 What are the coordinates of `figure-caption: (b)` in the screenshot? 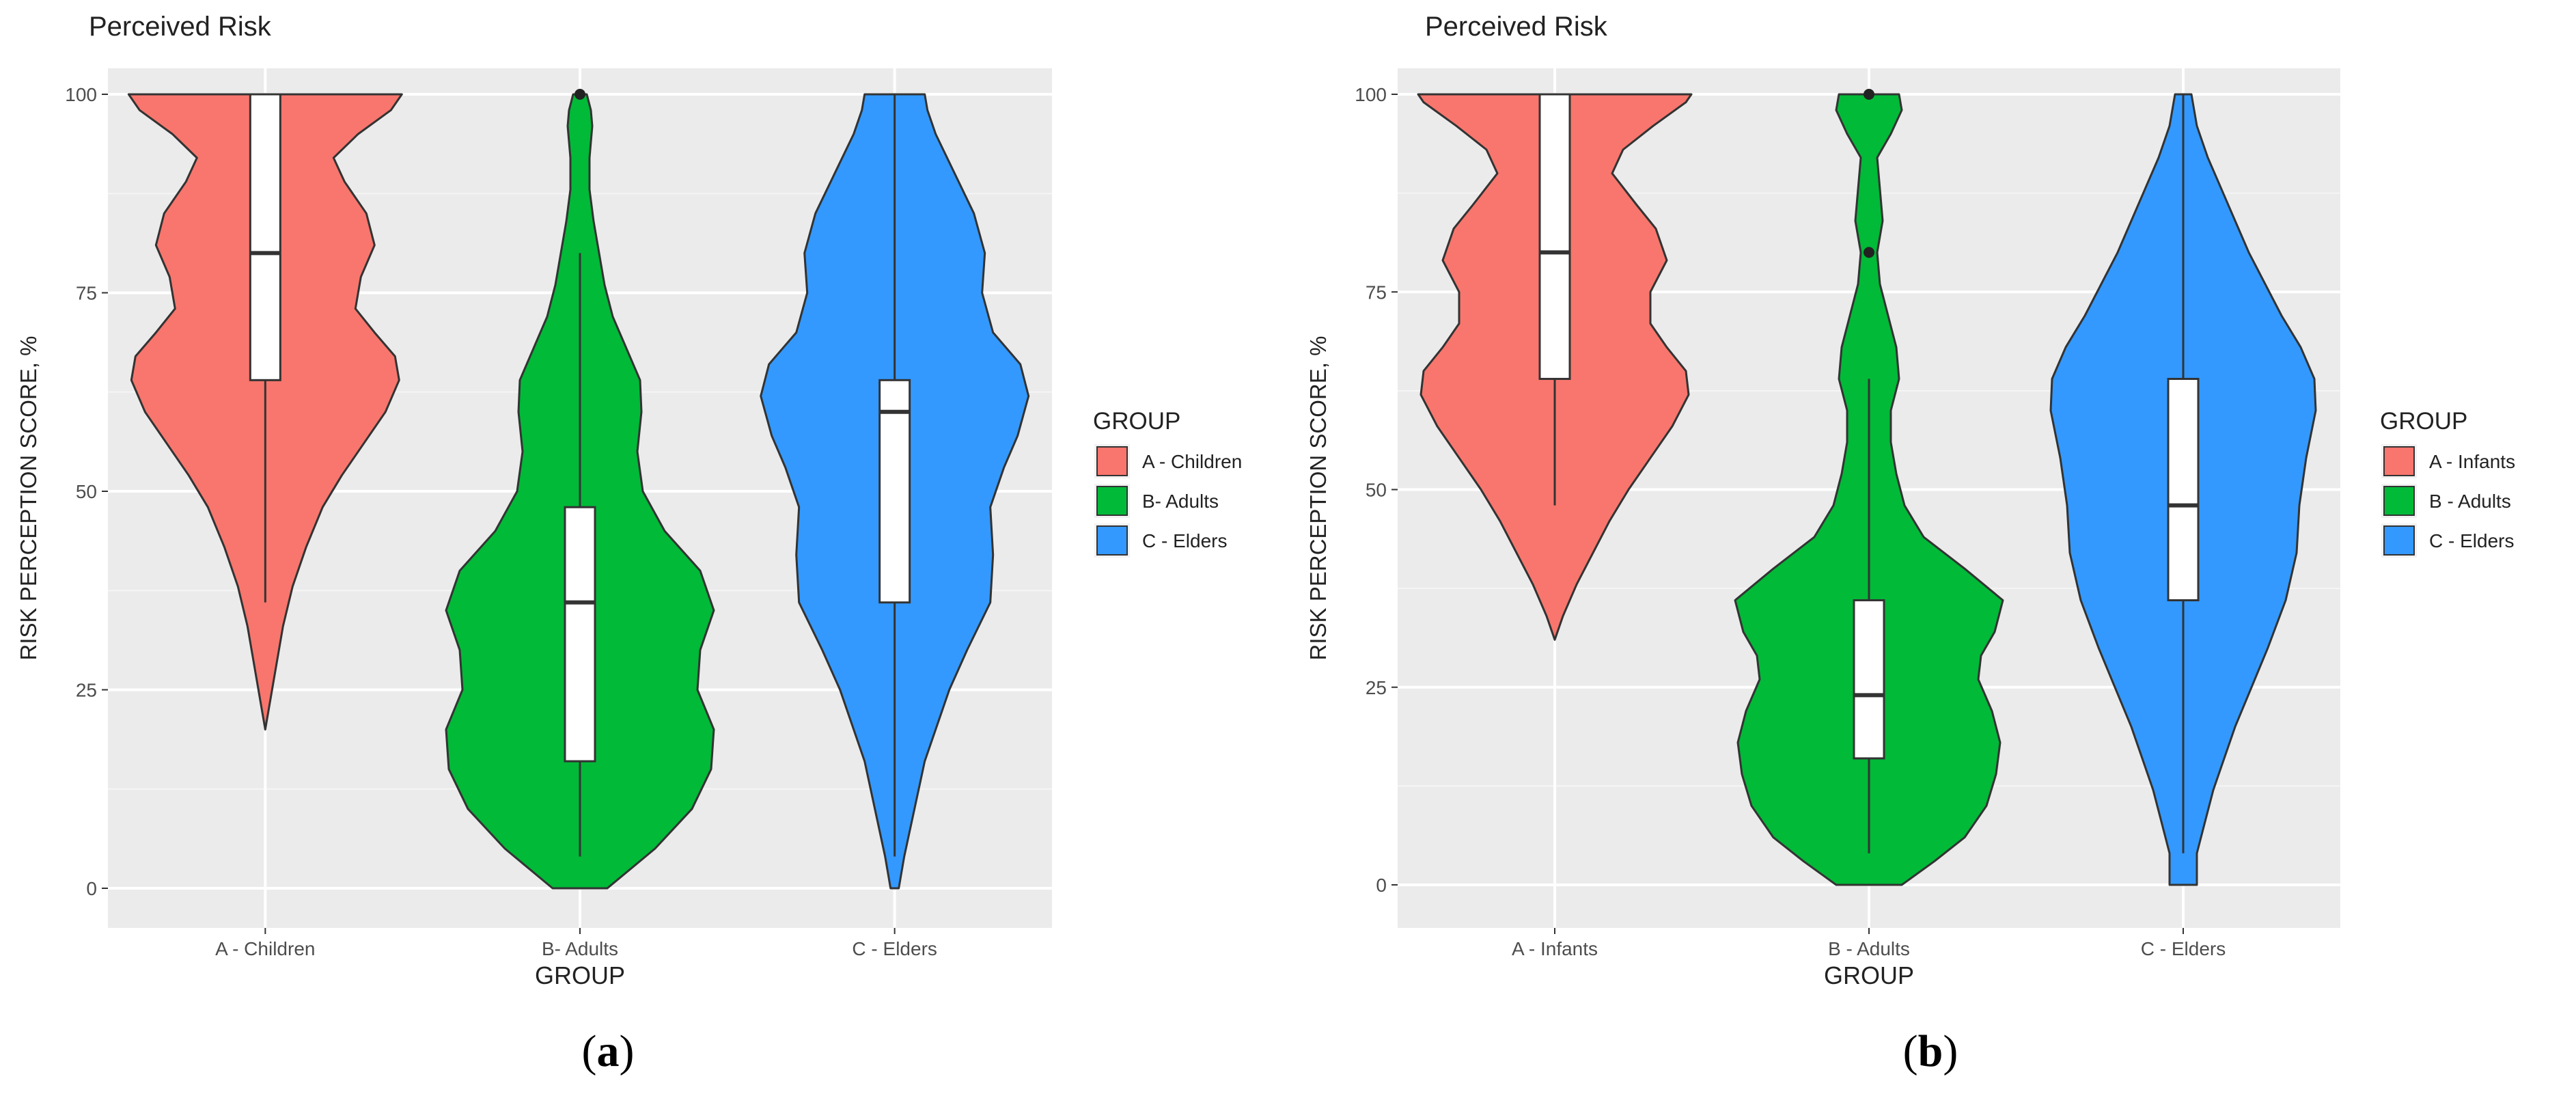 It's located at (1931, 1051).